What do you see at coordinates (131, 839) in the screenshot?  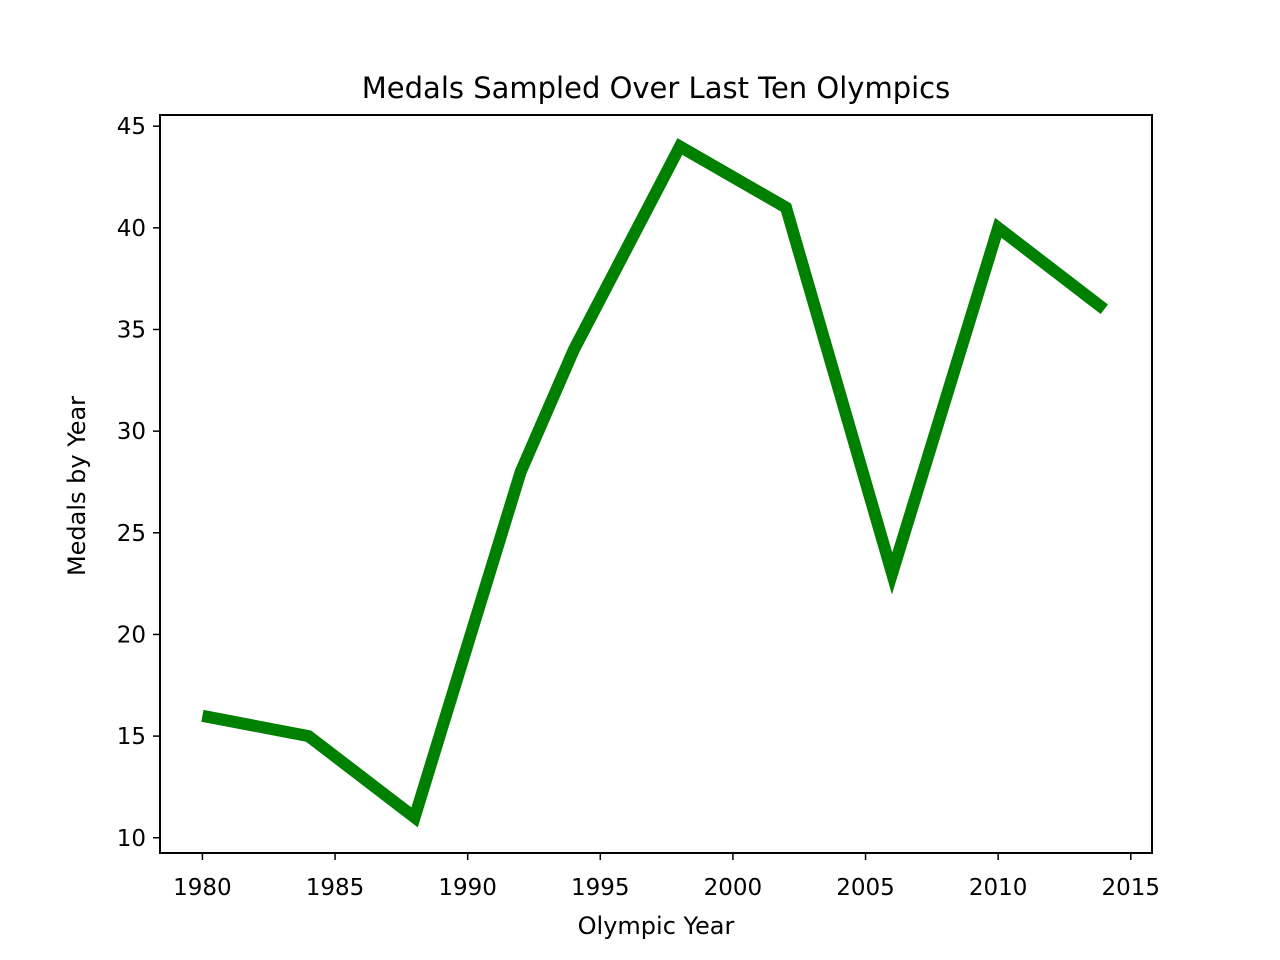 I see `y-tick-label: 10` at bounding box center [131, 839].